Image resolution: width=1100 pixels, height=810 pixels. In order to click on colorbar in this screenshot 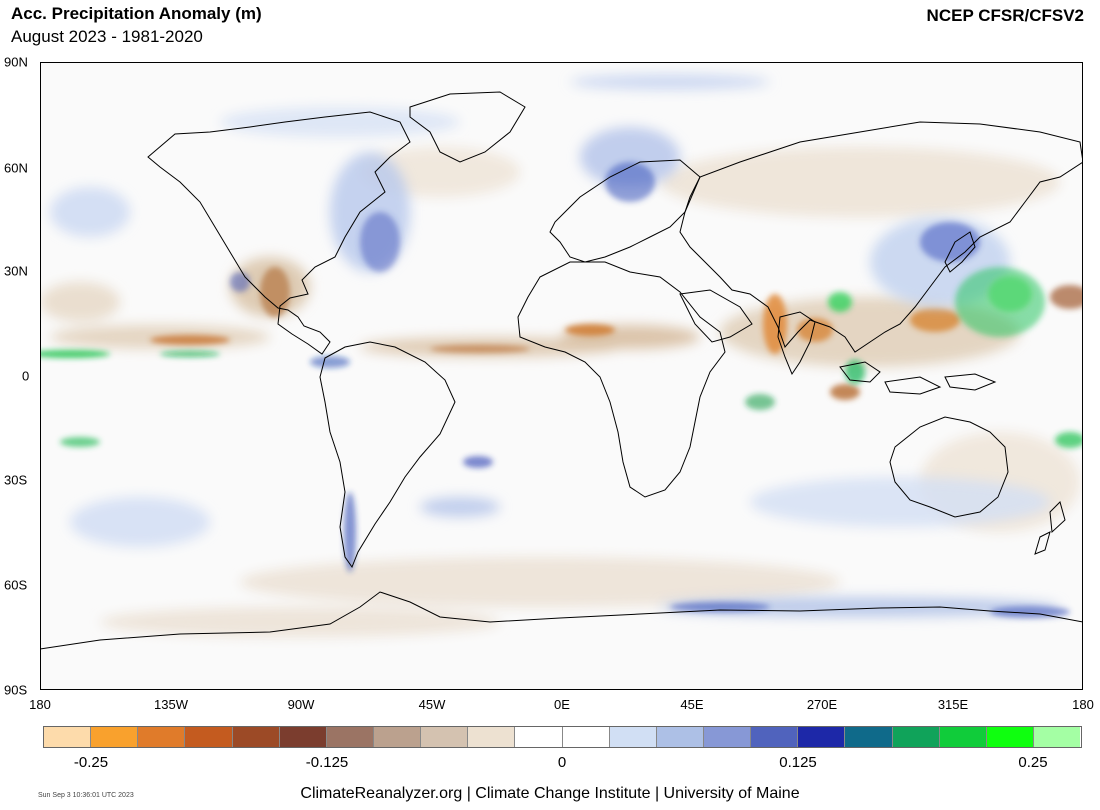, I will do `click(562, 737)`.